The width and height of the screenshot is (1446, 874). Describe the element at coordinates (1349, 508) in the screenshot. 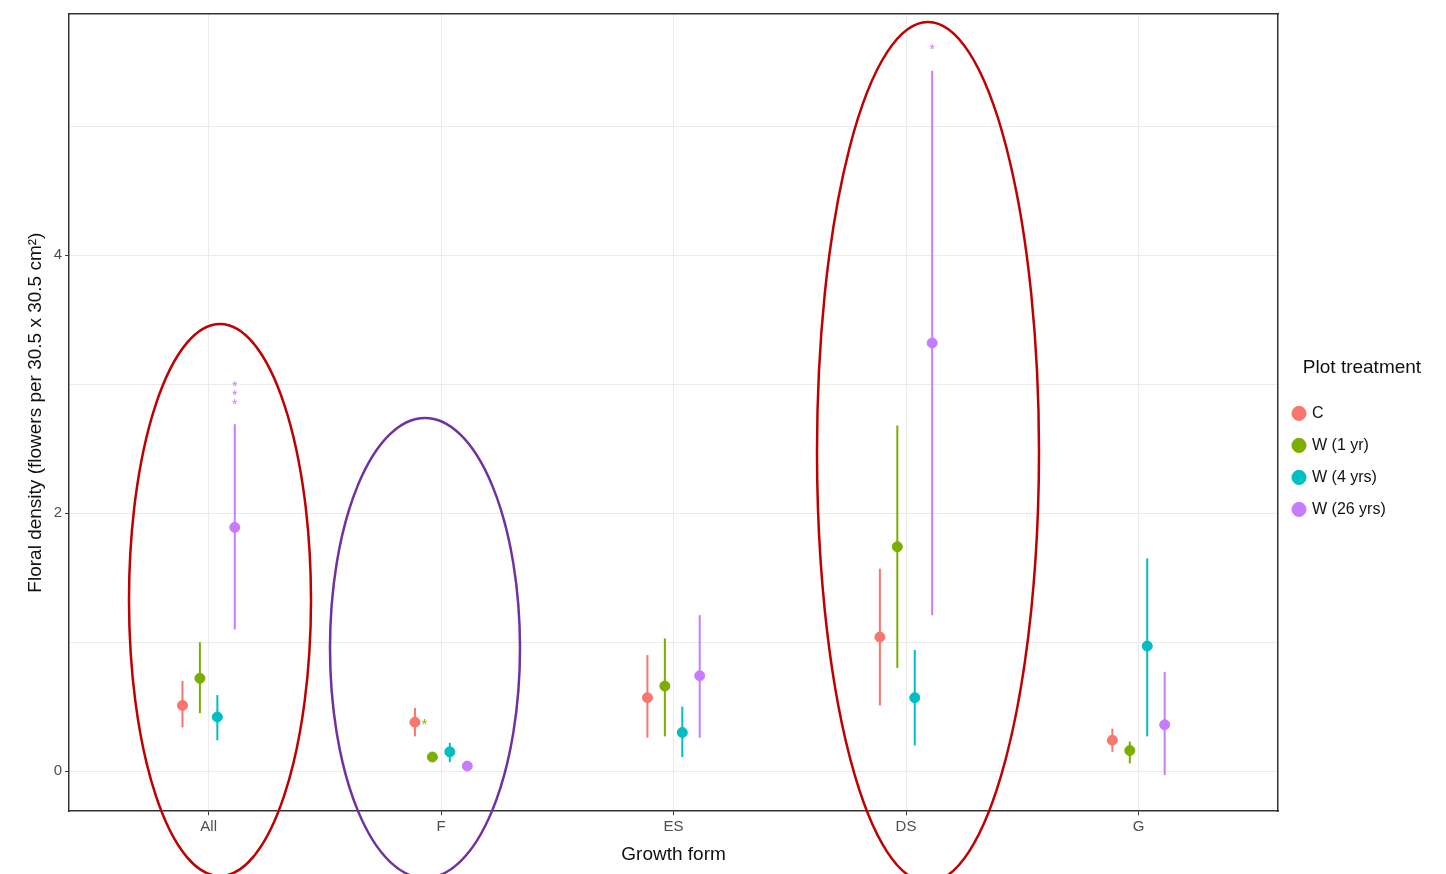

I see `legend-label: W (26 yrs)` at that location.